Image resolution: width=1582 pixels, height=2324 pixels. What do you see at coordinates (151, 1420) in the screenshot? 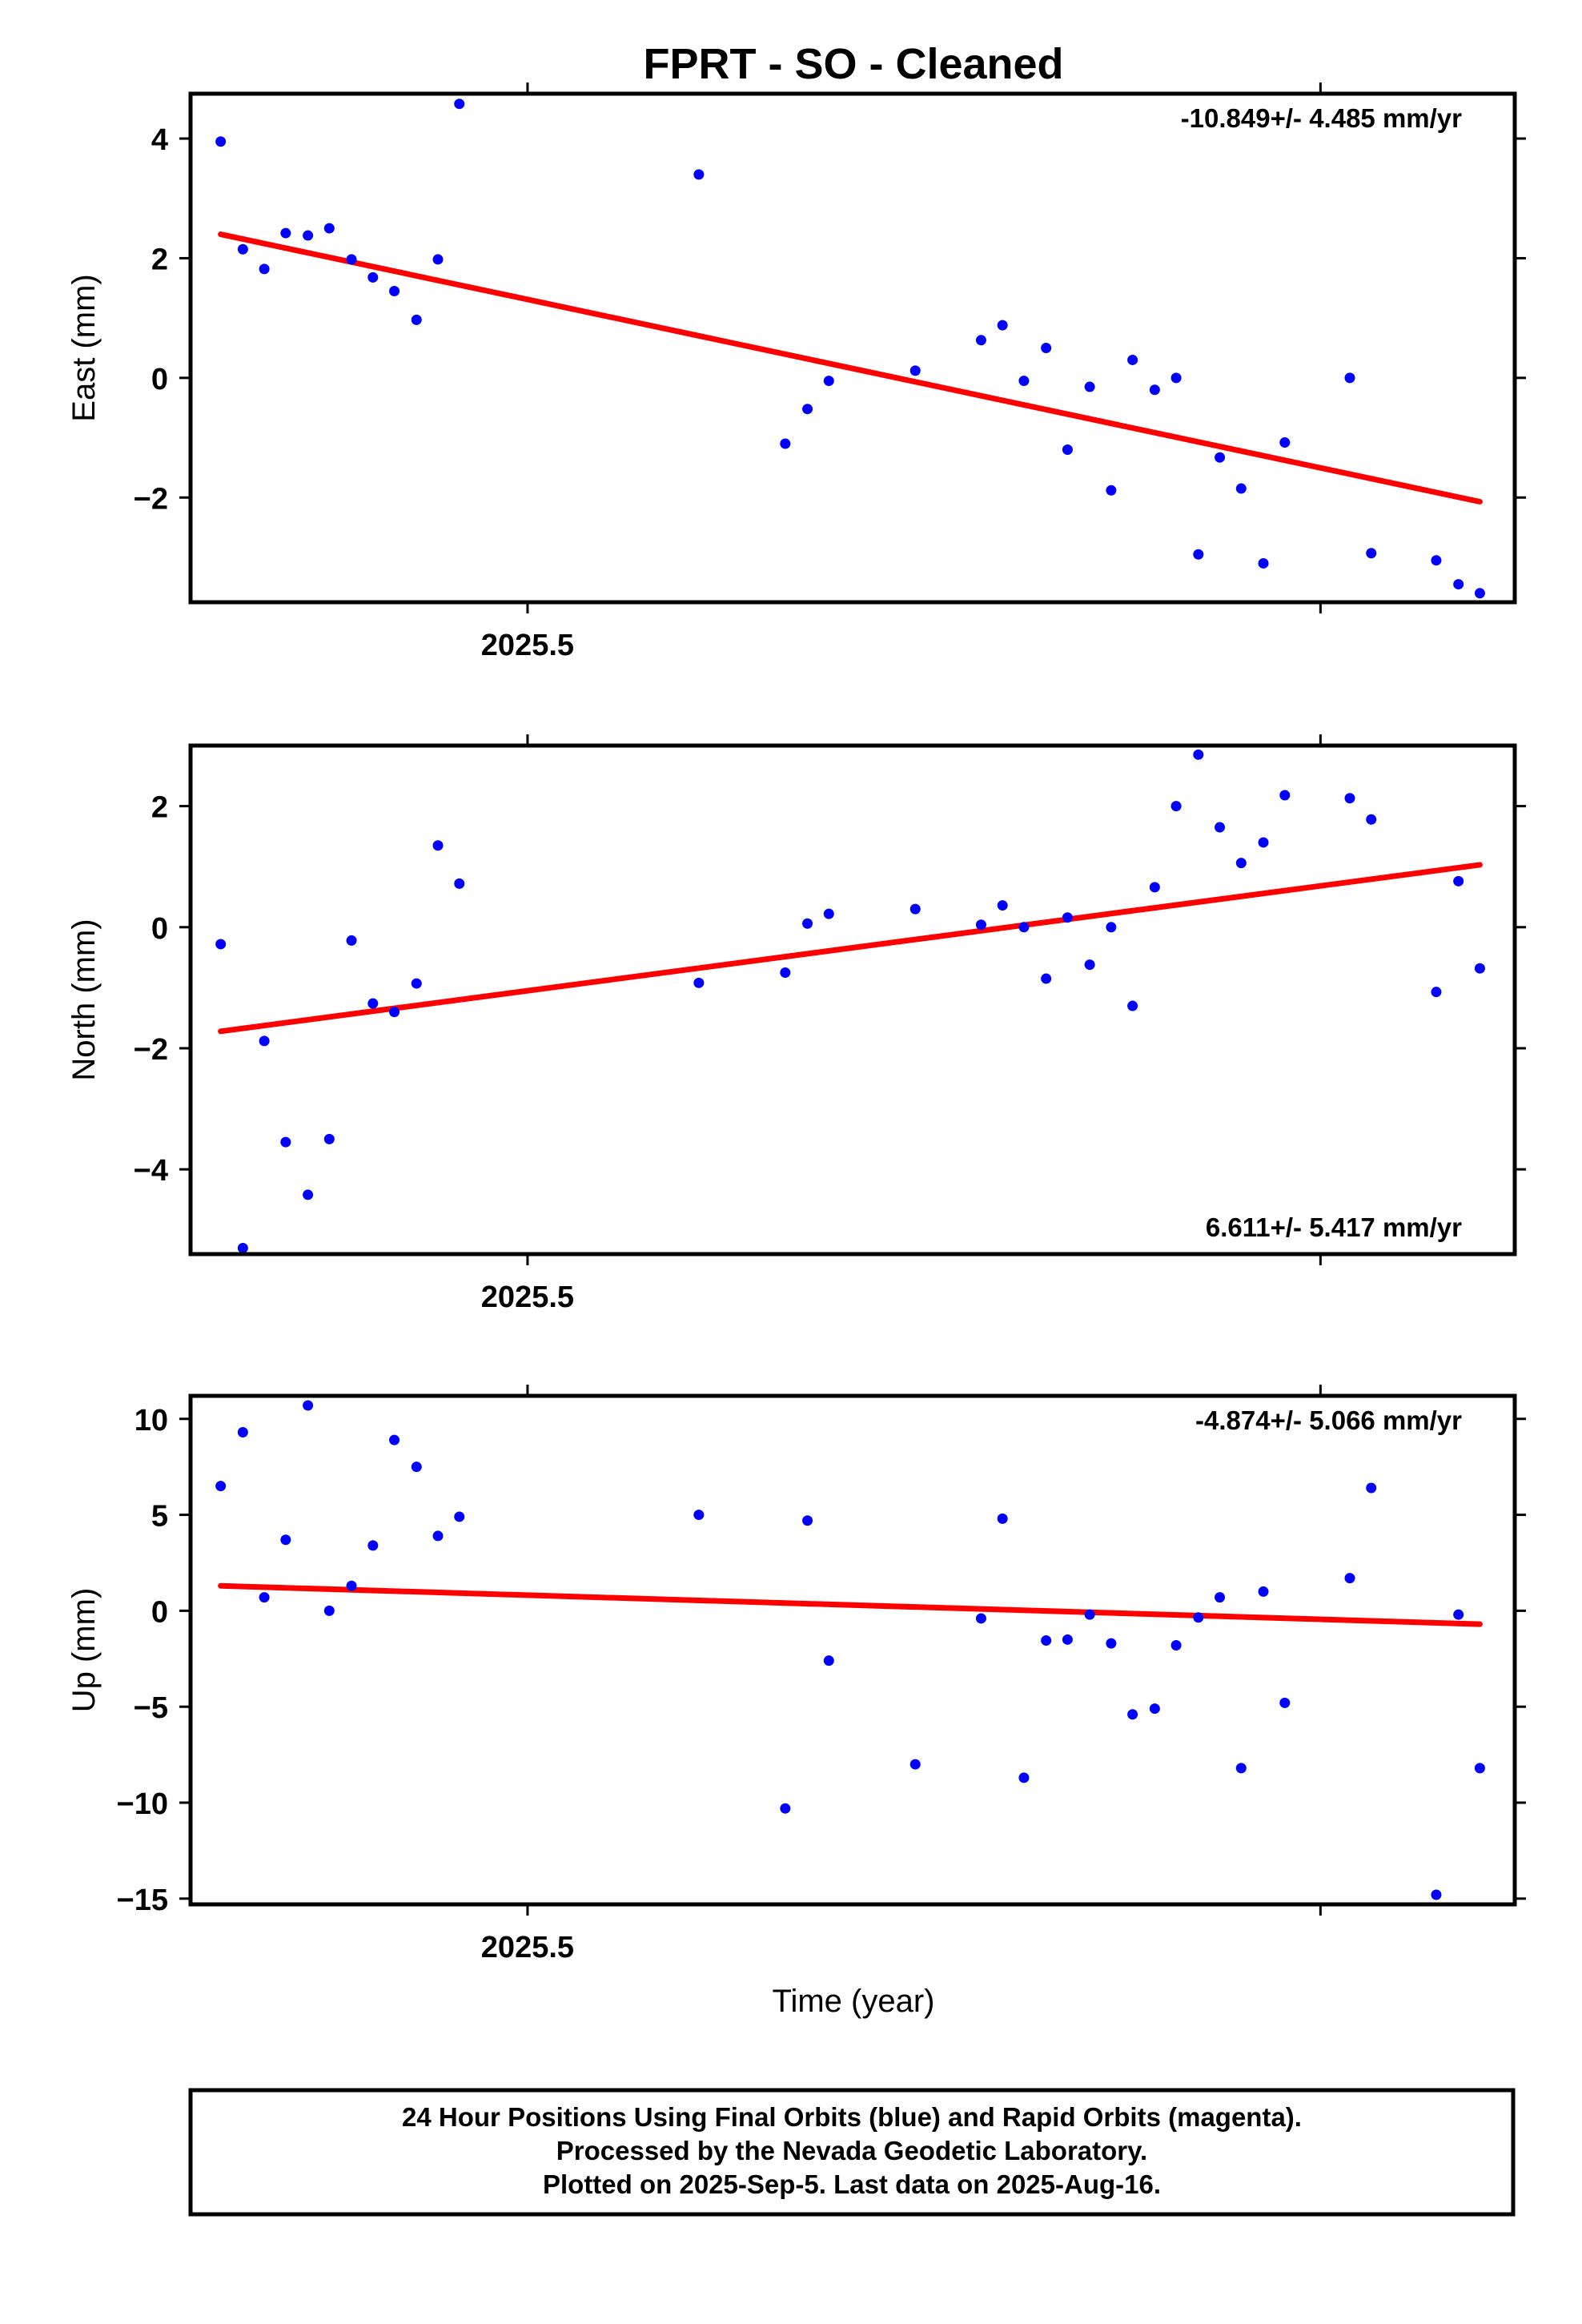
I see `y-tick-label: 10` at bounding box center [151, 1420].